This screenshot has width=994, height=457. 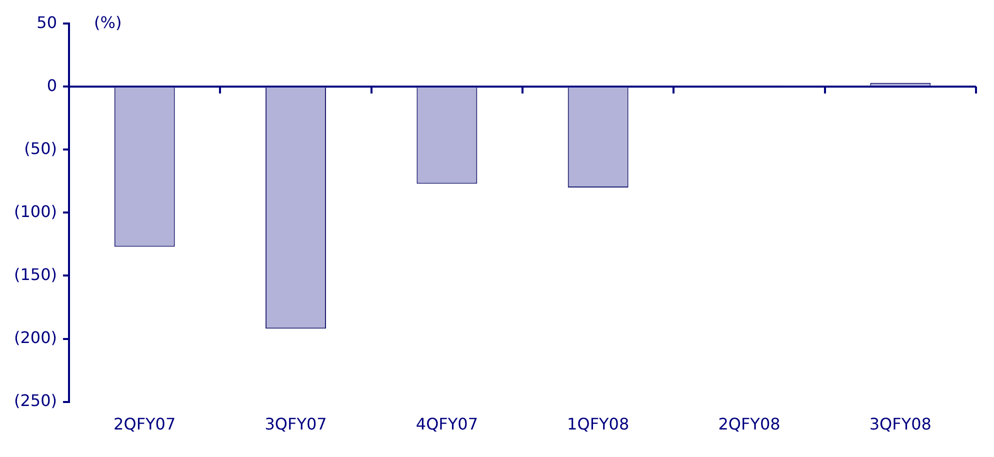 I want to click on x-tick-label: 3QFY08, so click(x=900, y=424).